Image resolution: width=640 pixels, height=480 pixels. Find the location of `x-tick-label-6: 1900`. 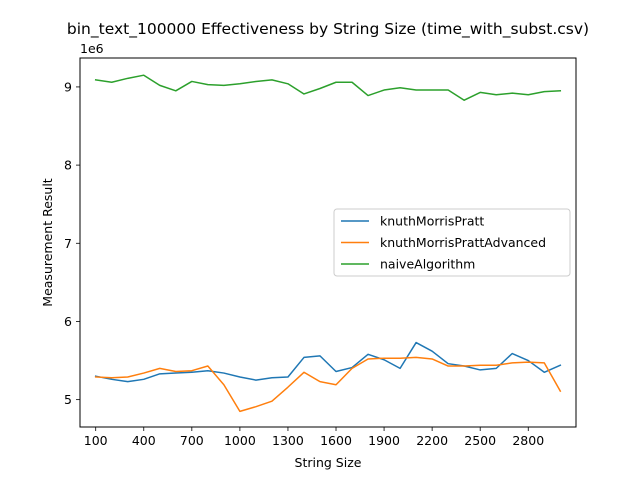

x-tick-label-6: 1900 is located at coordinates (384, 440).